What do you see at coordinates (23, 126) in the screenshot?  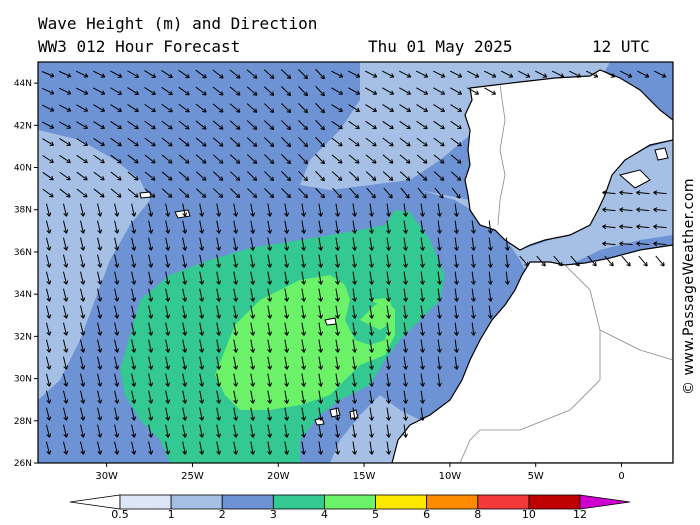 I see `lat-label: 42N` at bounding box center [23, 126].